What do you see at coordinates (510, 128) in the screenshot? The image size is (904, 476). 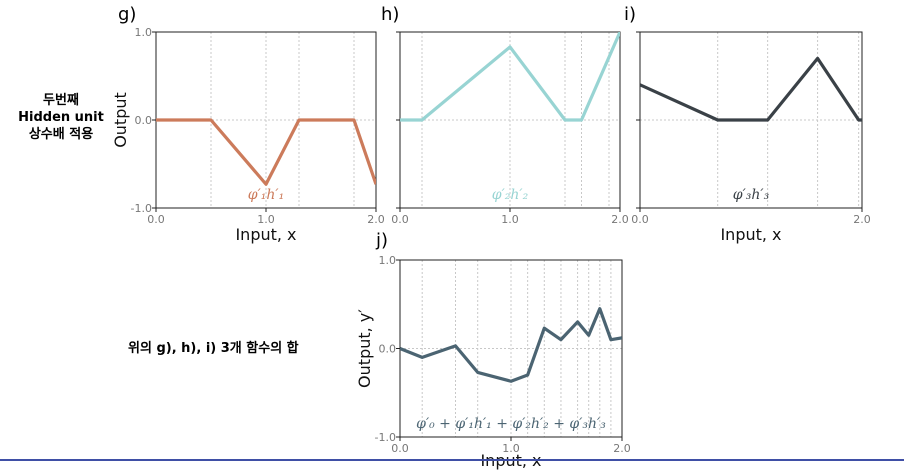 I see `chart-h: 0.0 1.0 2.0 φ′₂h′₂` at bounding box center [510, 128].